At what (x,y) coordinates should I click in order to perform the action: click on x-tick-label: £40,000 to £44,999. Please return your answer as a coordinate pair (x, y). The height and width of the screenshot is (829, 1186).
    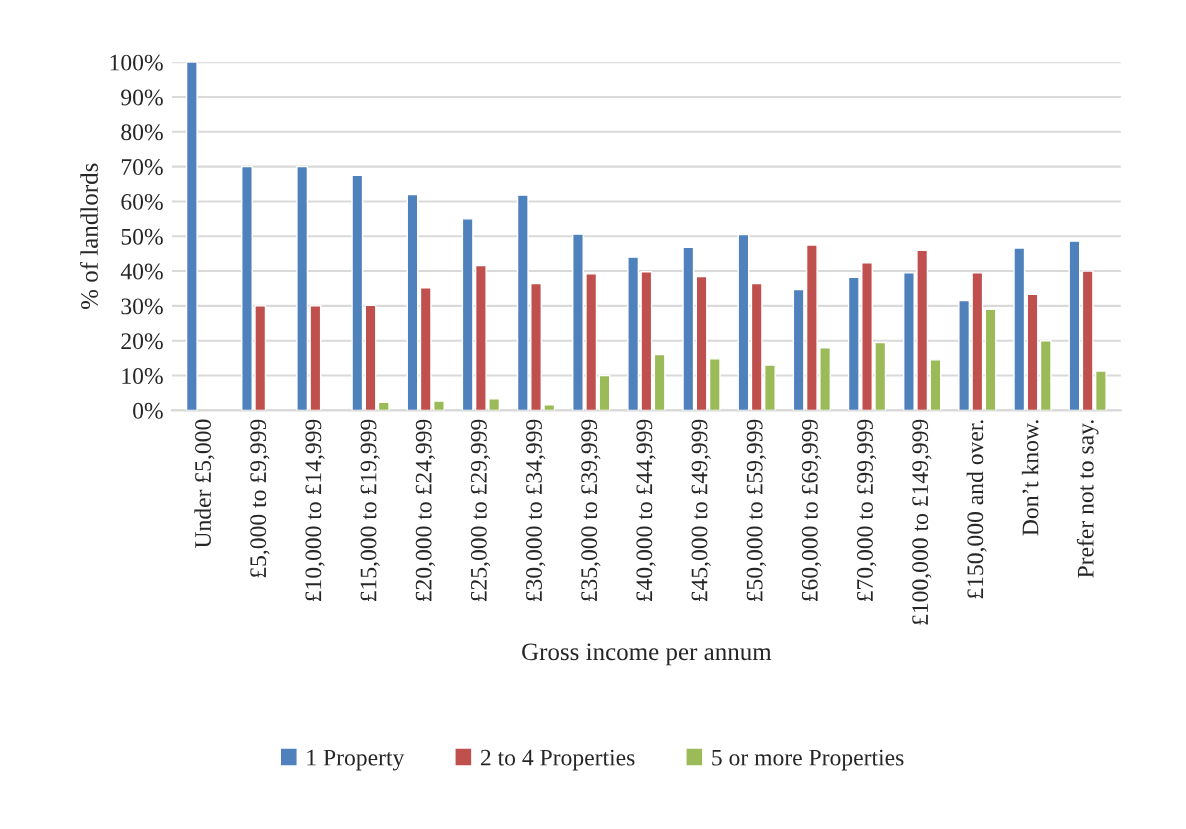
    Looking at the image, I should click on (646, 510).